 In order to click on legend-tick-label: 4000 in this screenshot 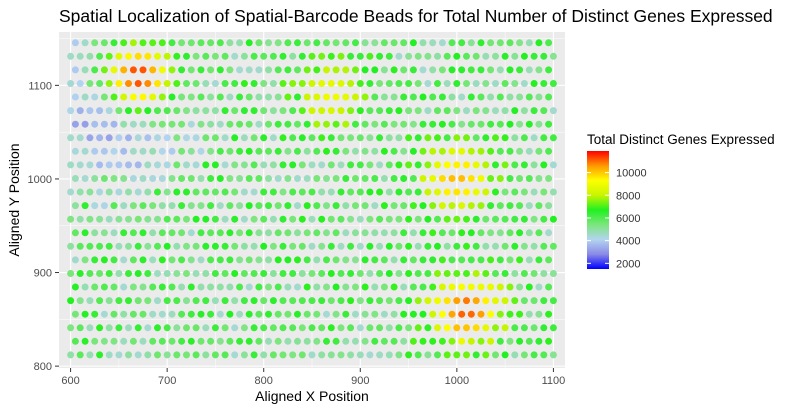, I will do `click(628, 242)`.